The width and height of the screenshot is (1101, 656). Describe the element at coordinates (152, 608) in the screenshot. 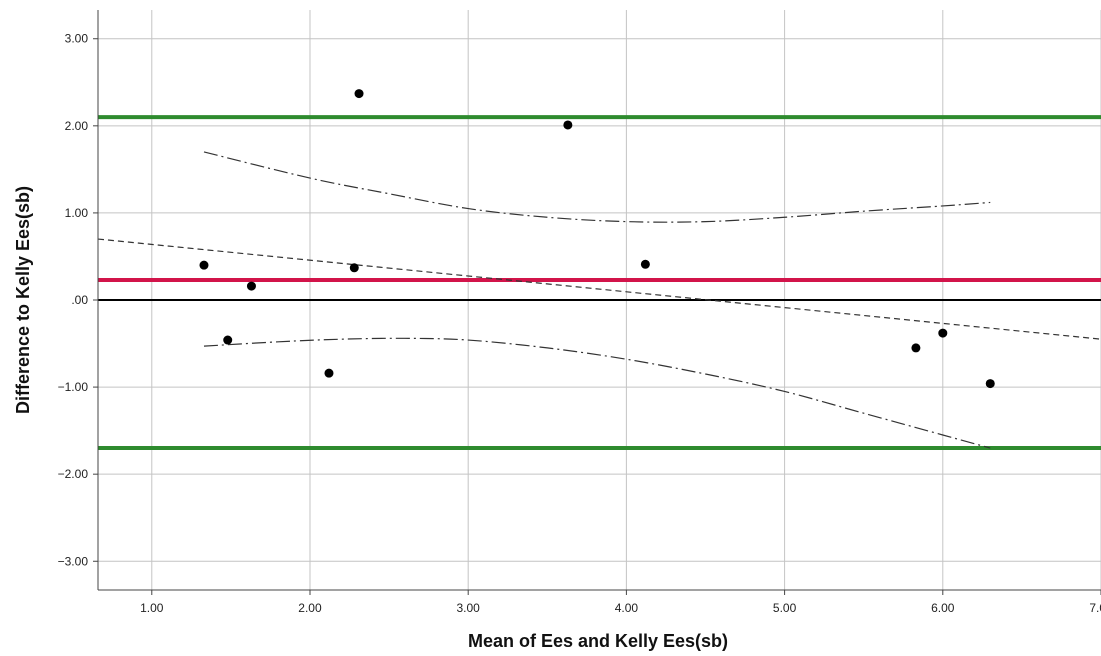

I see `x-tick-label: 1.00` at that location.